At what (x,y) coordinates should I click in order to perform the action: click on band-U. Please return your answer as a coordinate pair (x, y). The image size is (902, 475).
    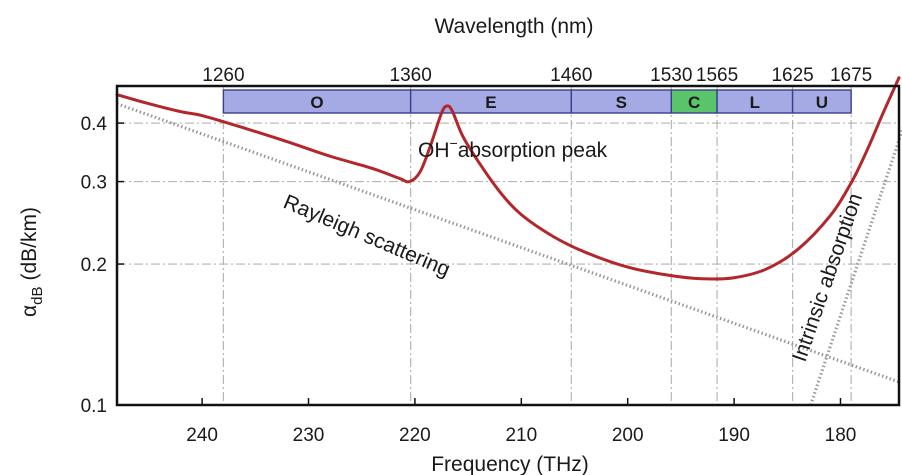
    Looking at the image, I should click on (821, 101).